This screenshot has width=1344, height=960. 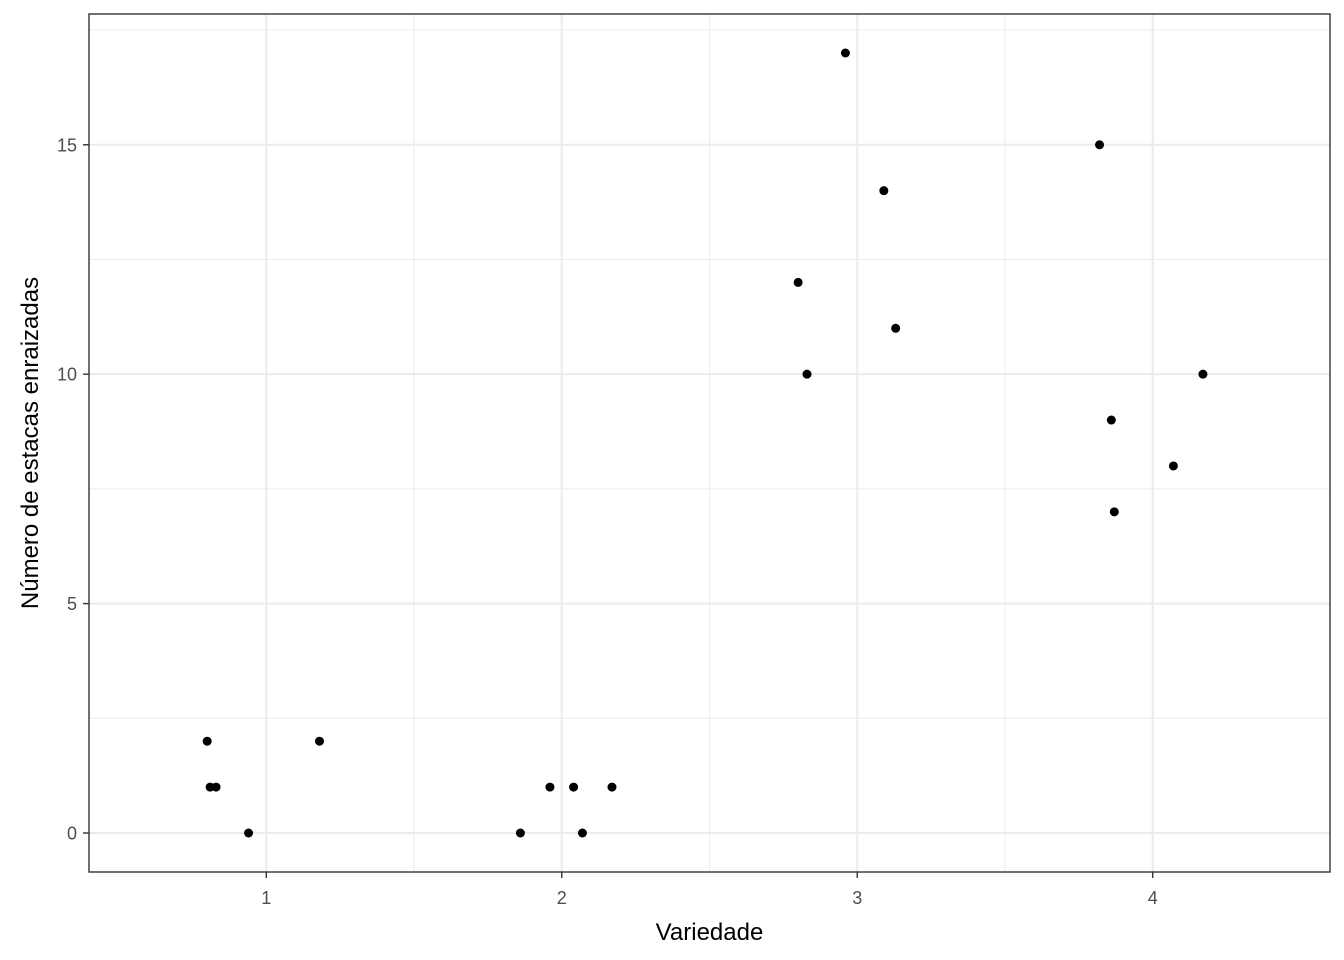 I want to click on y-tick-label: 15, so click(x=67, y=145).